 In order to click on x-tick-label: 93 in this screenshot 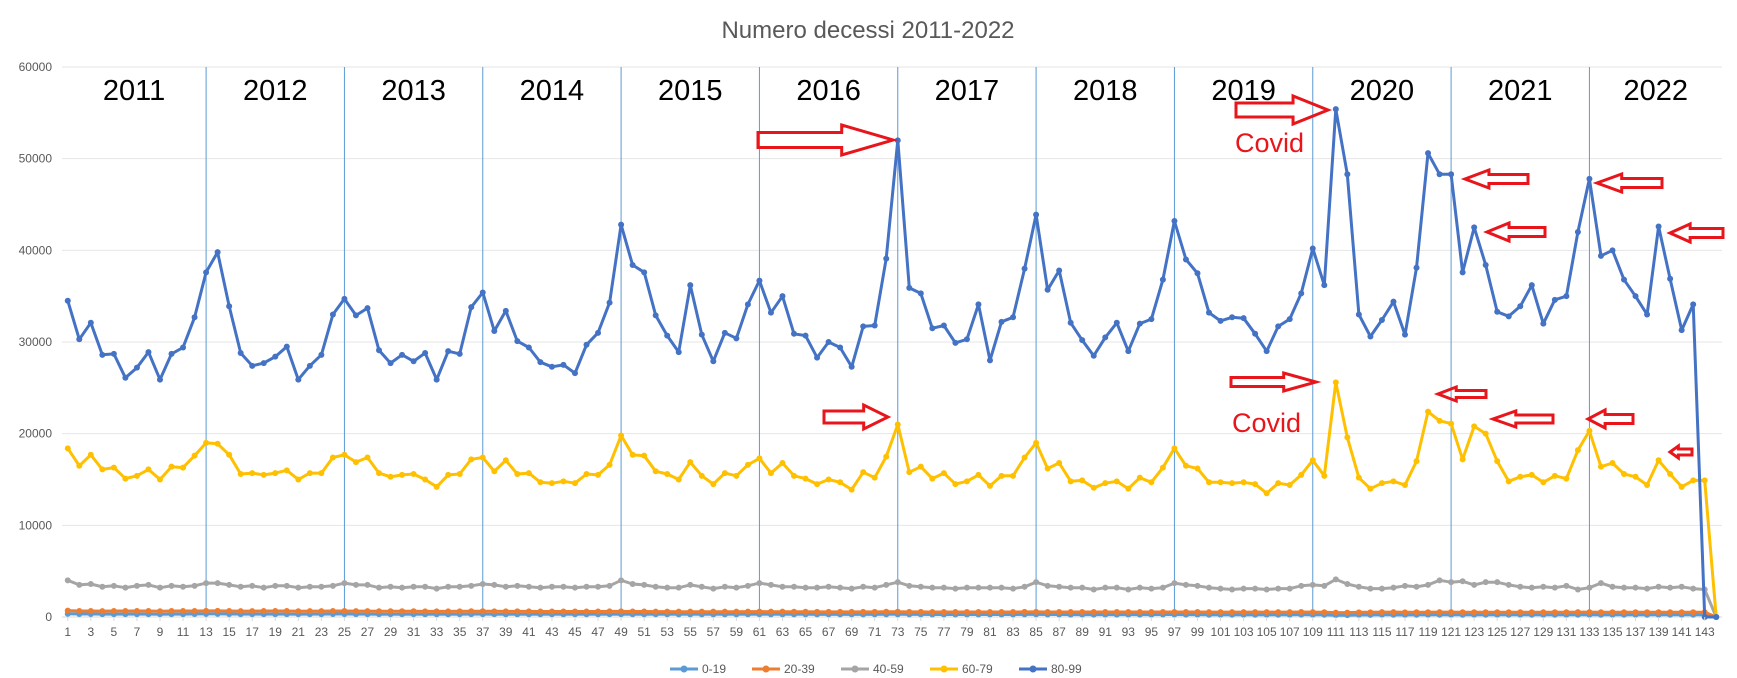, I will do `click(1129, 632)`.